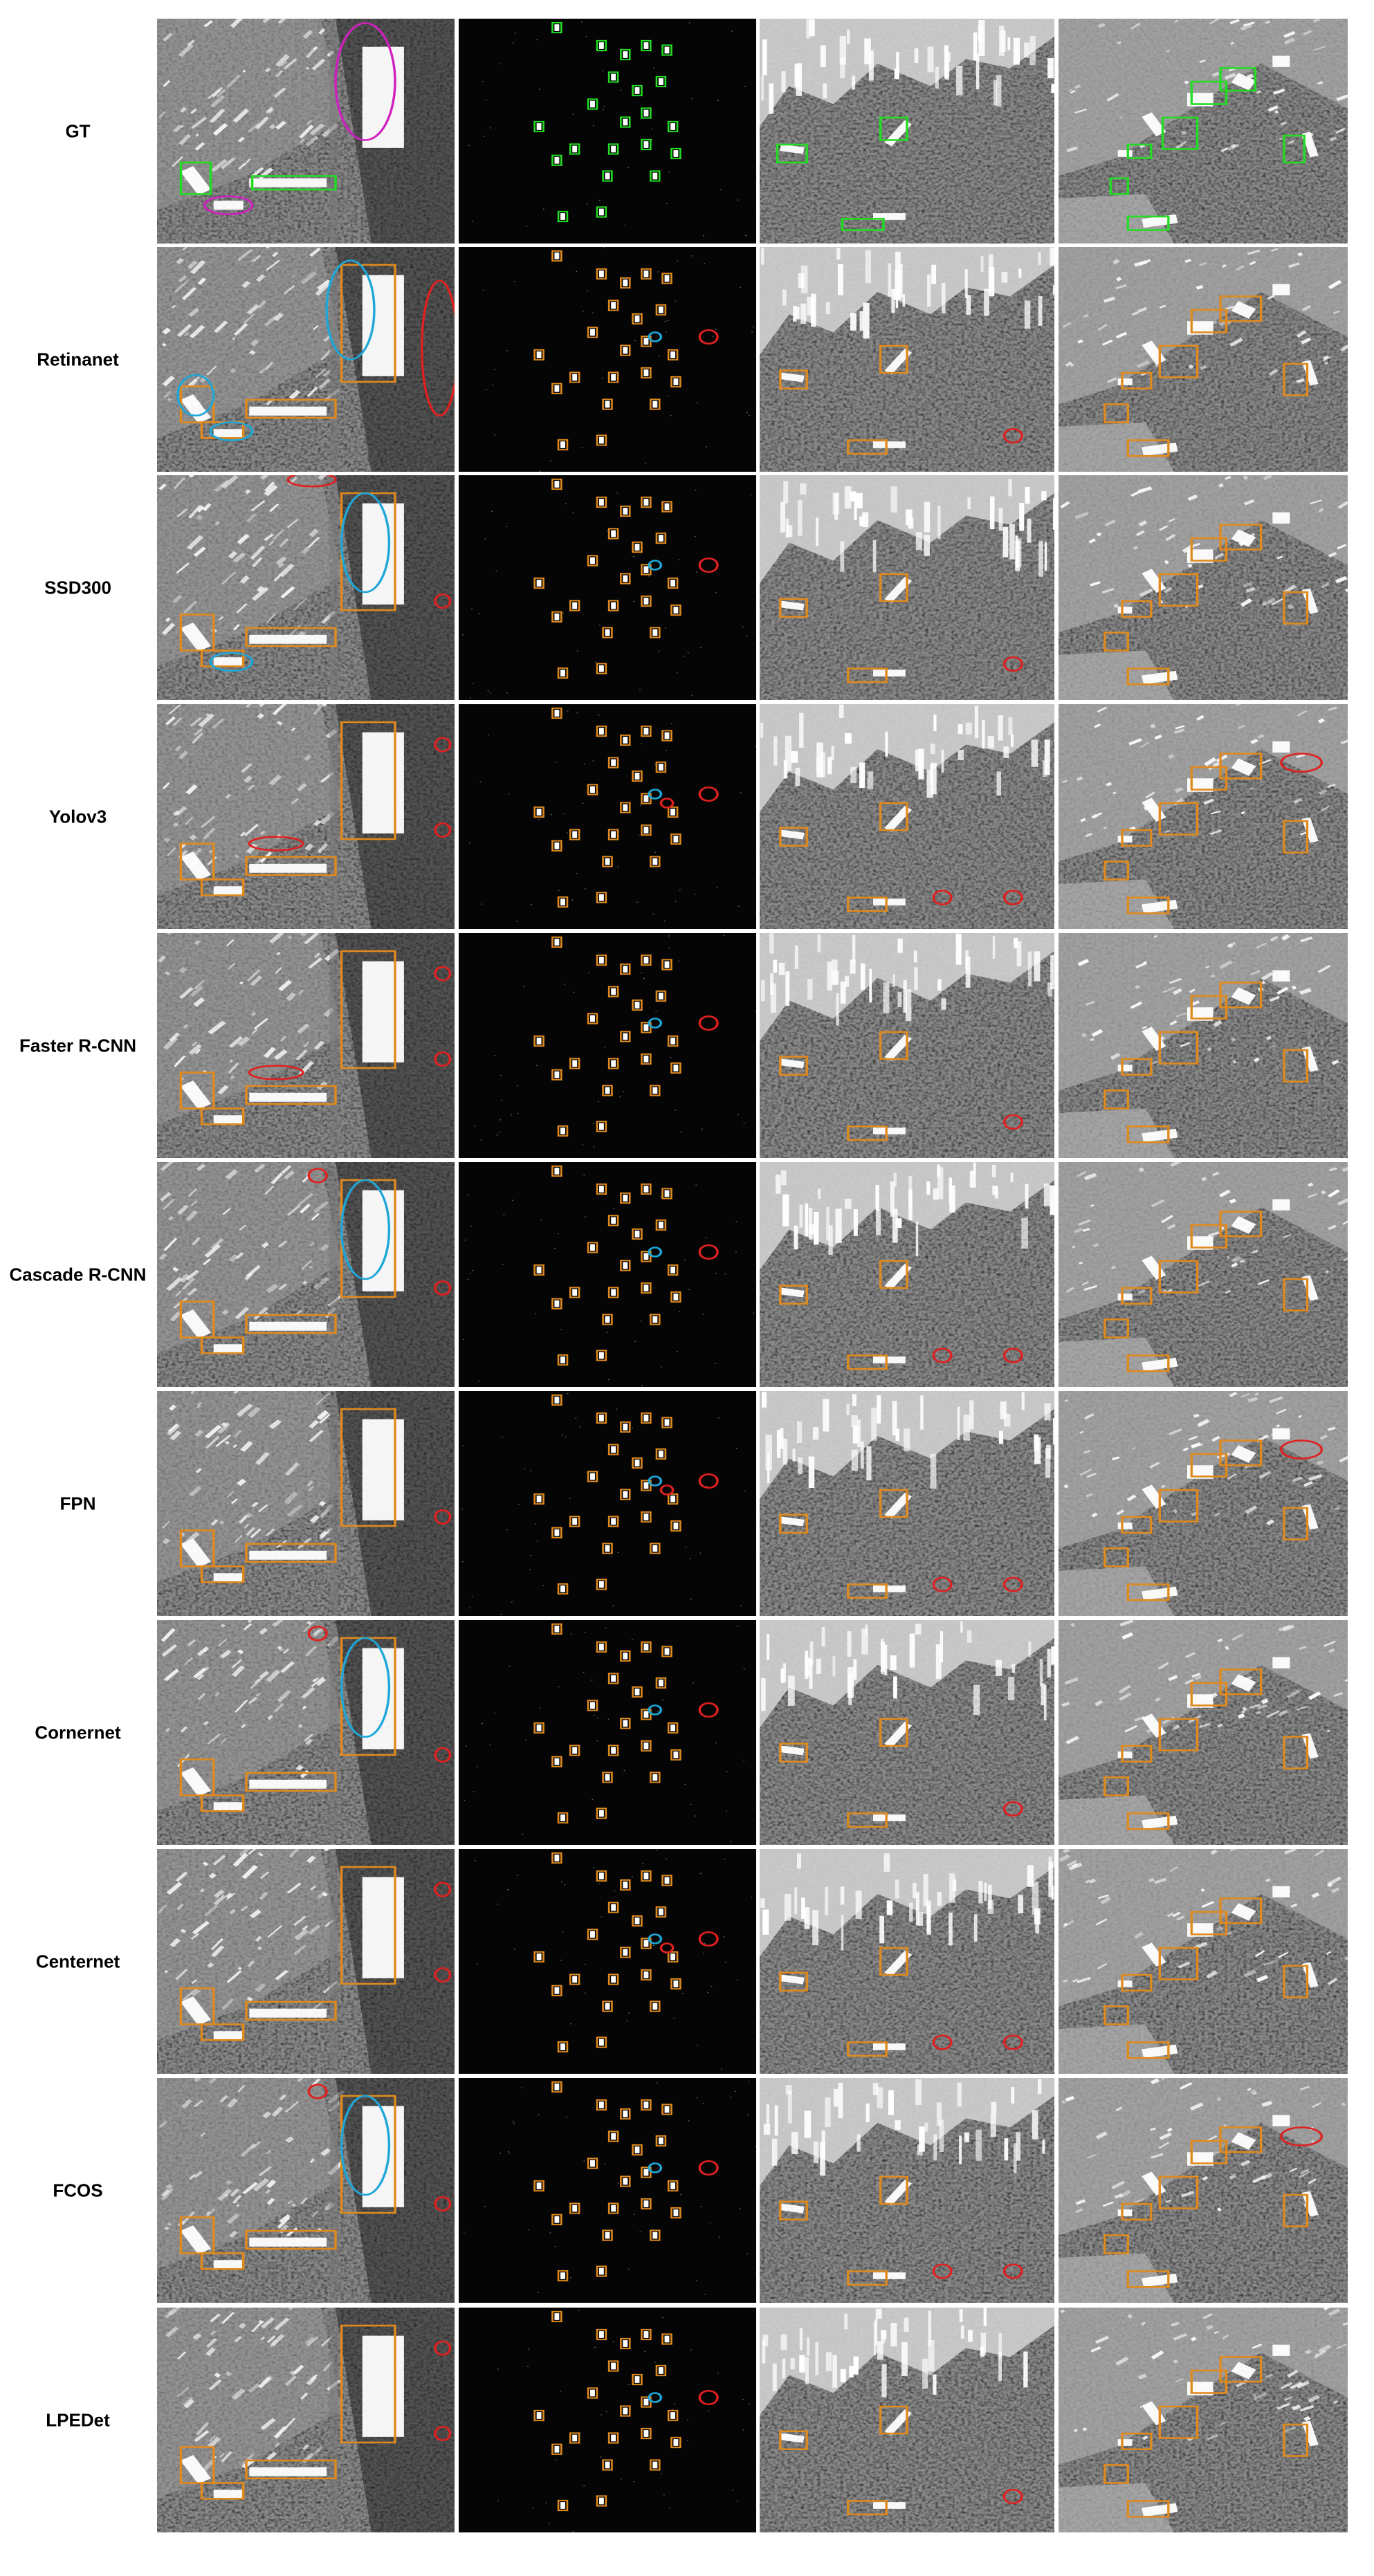 Image resolution: width=1374 pixels, height=2576 pixels. Describe the element at coordinates (365, 81) in the screenshot. I see `gt-highlight-ellipse` at that location.